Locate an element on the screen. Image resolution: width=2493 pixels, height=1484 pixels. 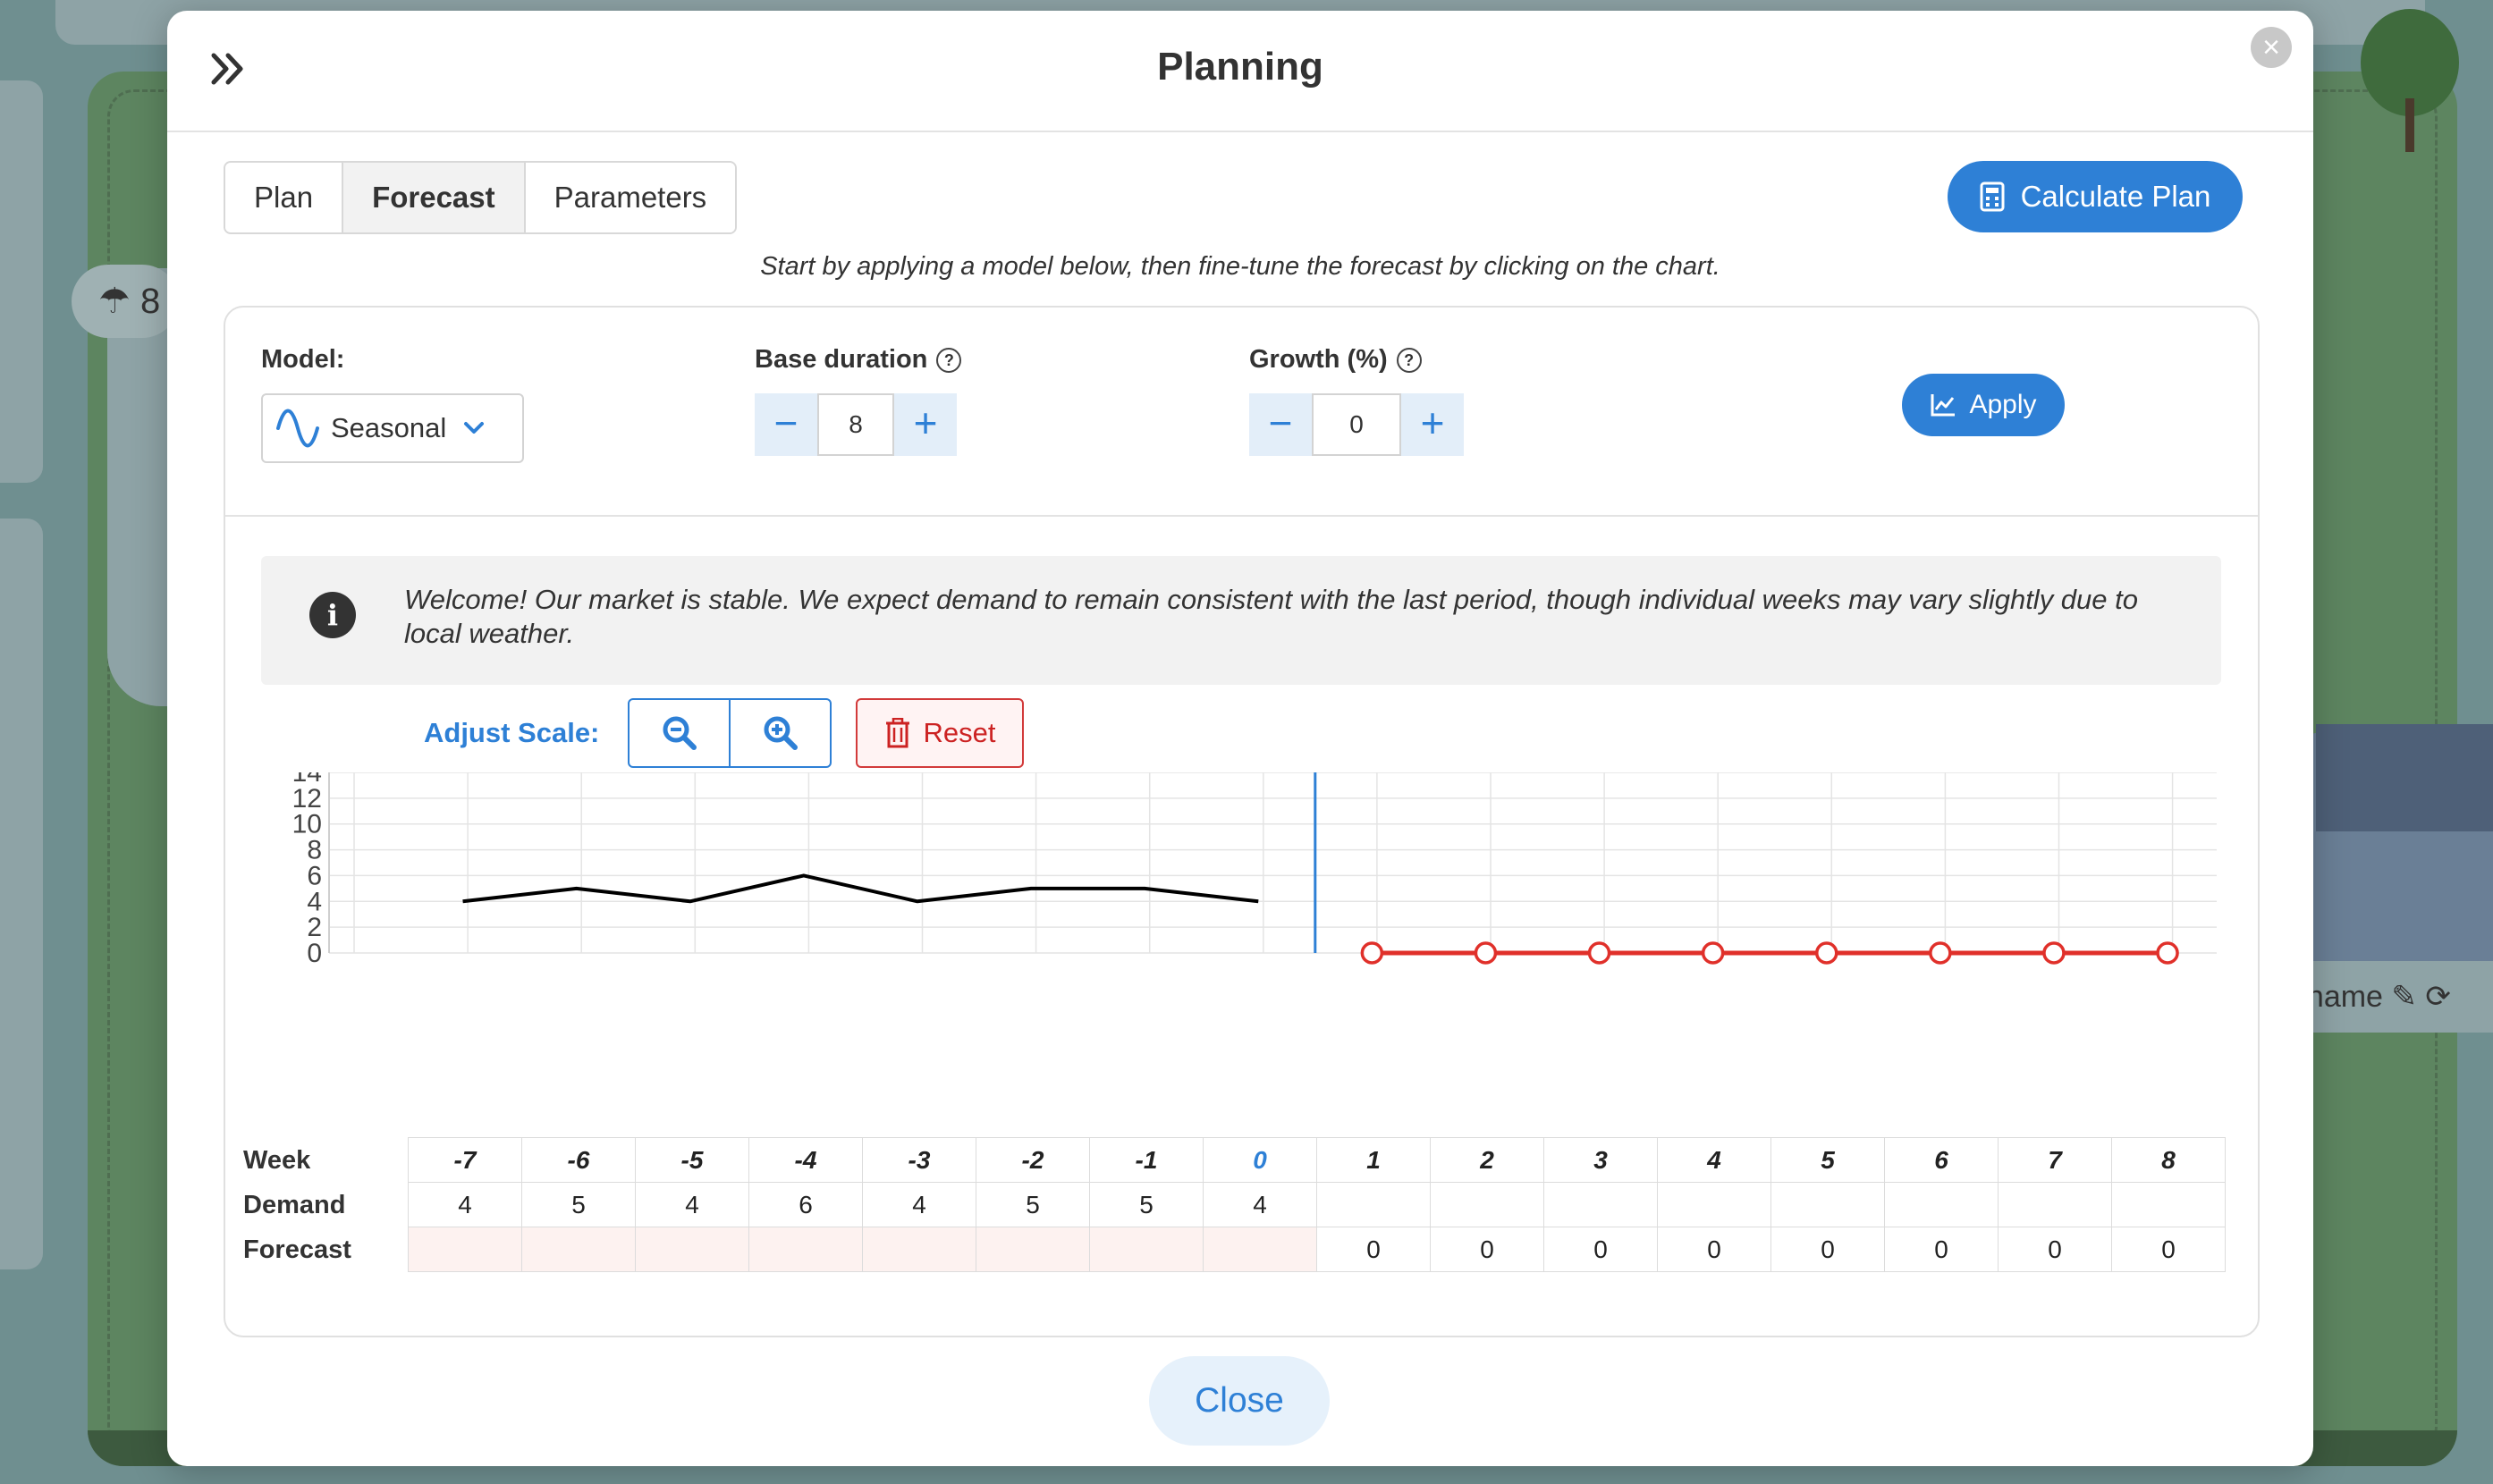
week-row: -7 -6 -5 -4 -3 -2 -1 0 1 2 3 4 5 6 7 8 is located at coordinates (1317, 1160).